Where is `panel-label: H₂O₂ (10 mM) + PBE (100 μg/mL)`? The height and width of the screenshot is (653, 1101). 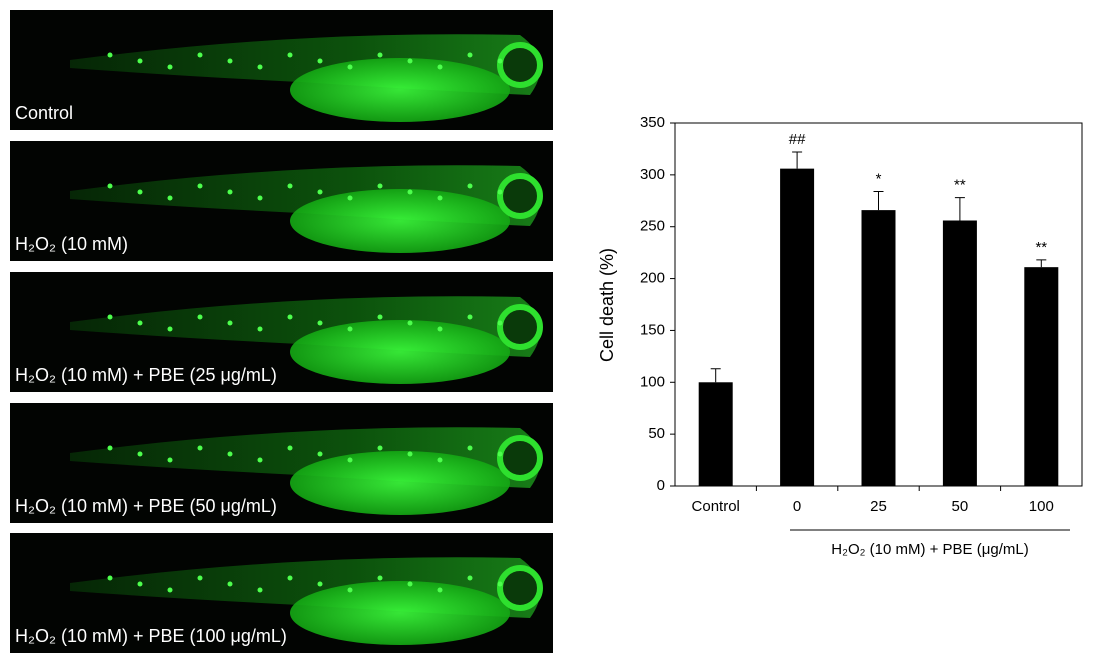
panel-label: H₂O₂ (10 mM) + PBE (100 μg/mL) is located at coordinates (151, 636).